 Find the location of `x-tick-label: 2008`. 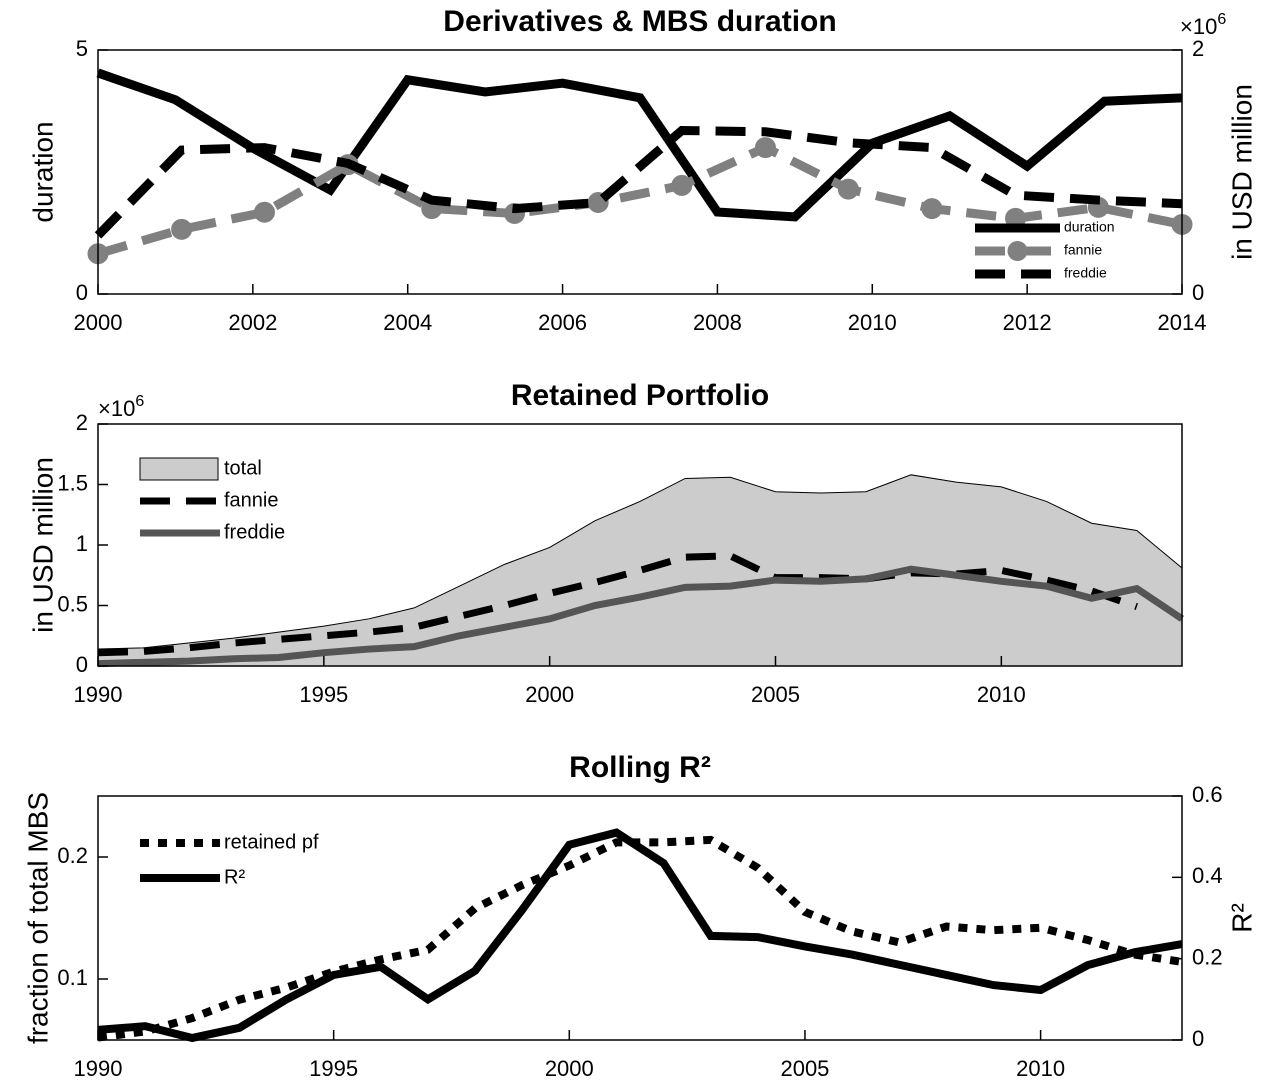

x-tick-label: 2008 is located at coordinates (717, 322).